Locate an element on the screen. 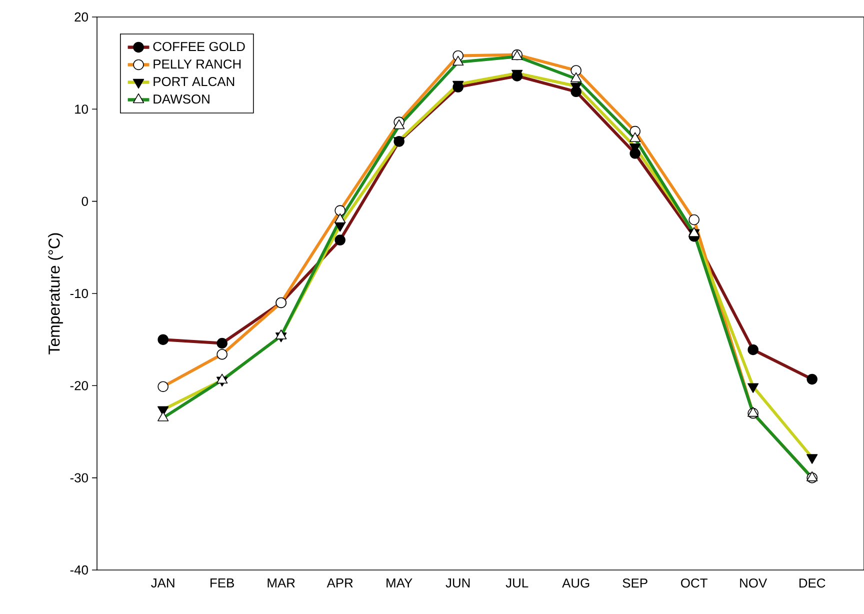 The width and height of the screenshot is (864, 614). legend-label: DAWSON is located at coordinates (182, 99).